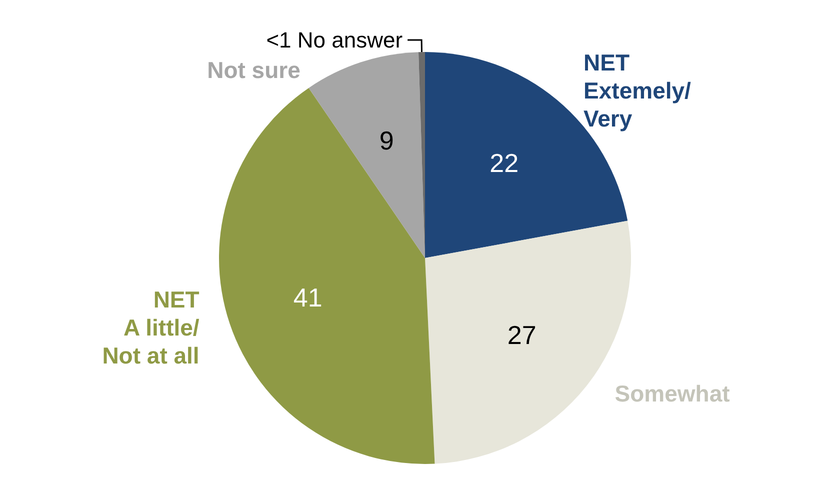  What do you see at coordinates (638, 91) in the screenshot?
I see `slice-label: NET Extemely/ Very` at bounding box center [638, 91].